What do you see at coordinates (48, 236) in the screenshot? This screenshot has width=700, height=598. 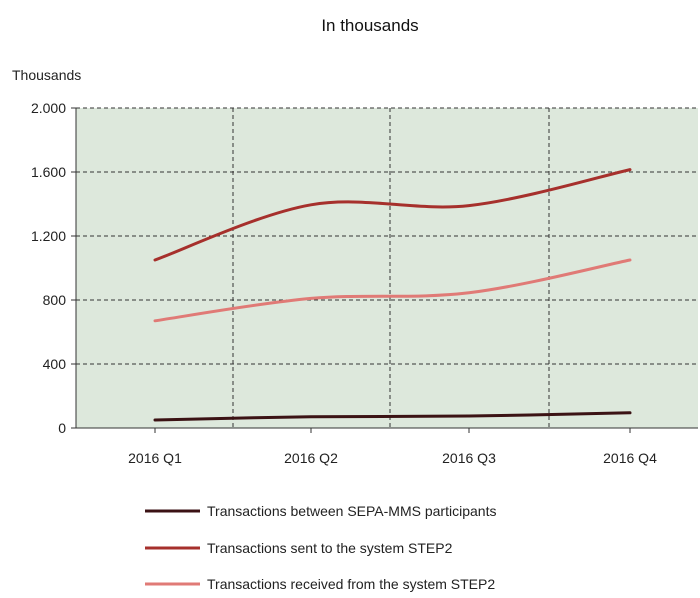 I see `y-tick-label: 1.200` at bounding box center [48, 236].